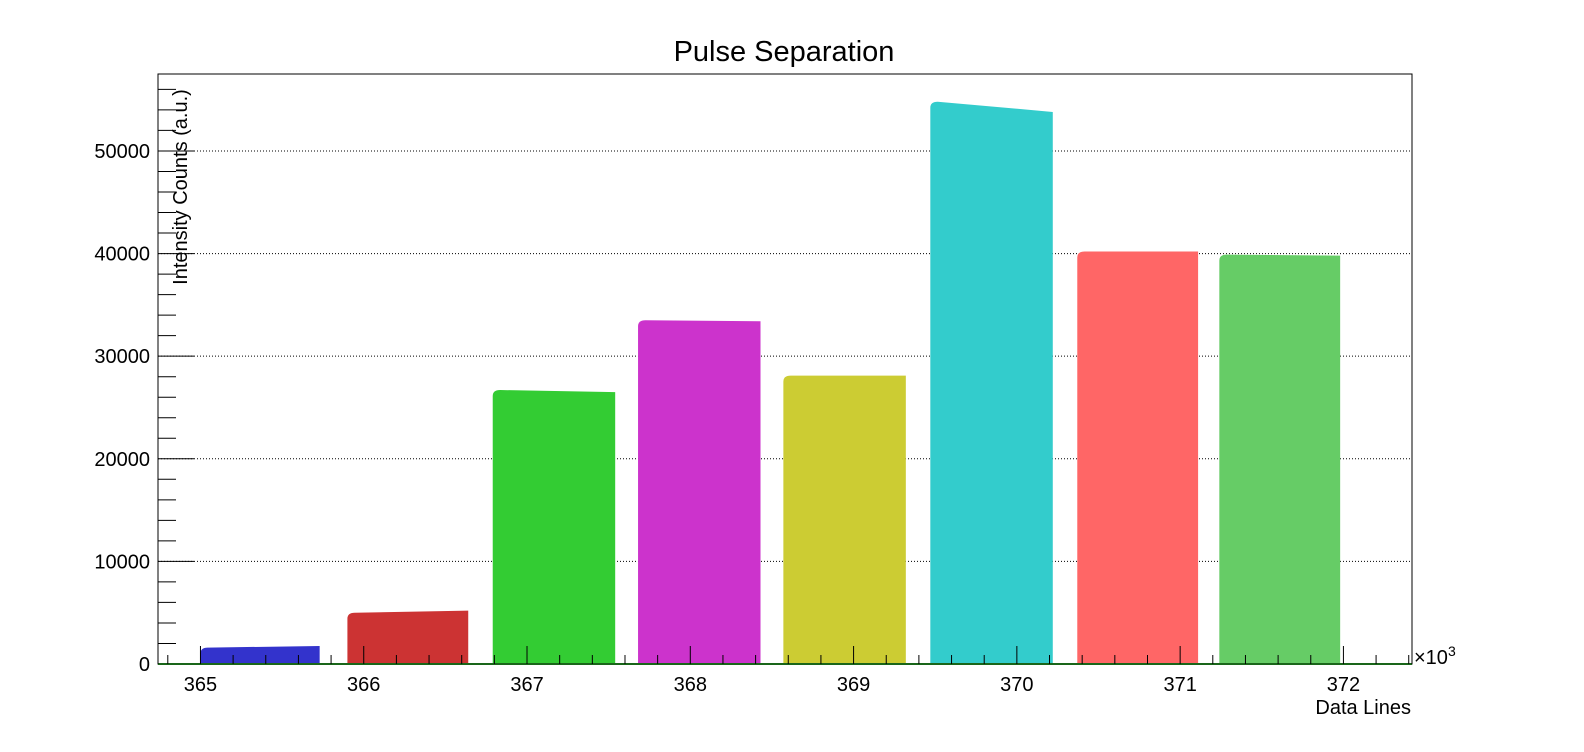 The image size is (1584, 752). What do you see at coordinates (526, 685) in the screenshot?
I see `x-tick-label-367: 367` at bounding box center [526, 685].